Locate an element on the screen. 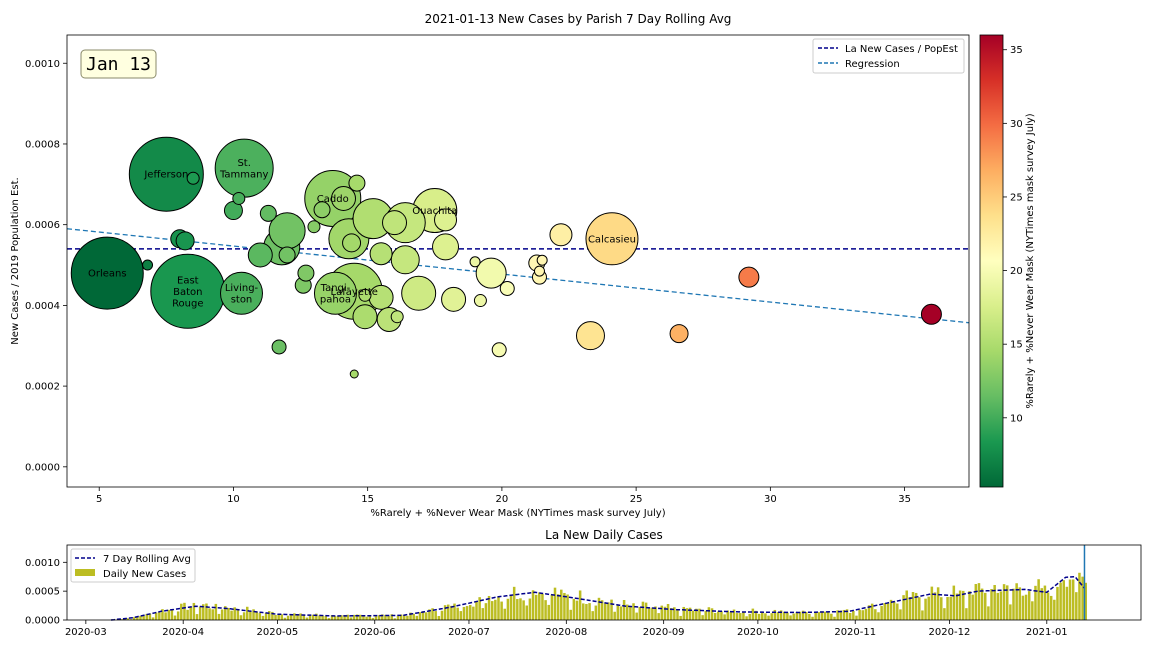 The height and width of the screenshot is (648, 1152). daily-x-tick-label: 2020-06 is located at coordinates (375, 632).